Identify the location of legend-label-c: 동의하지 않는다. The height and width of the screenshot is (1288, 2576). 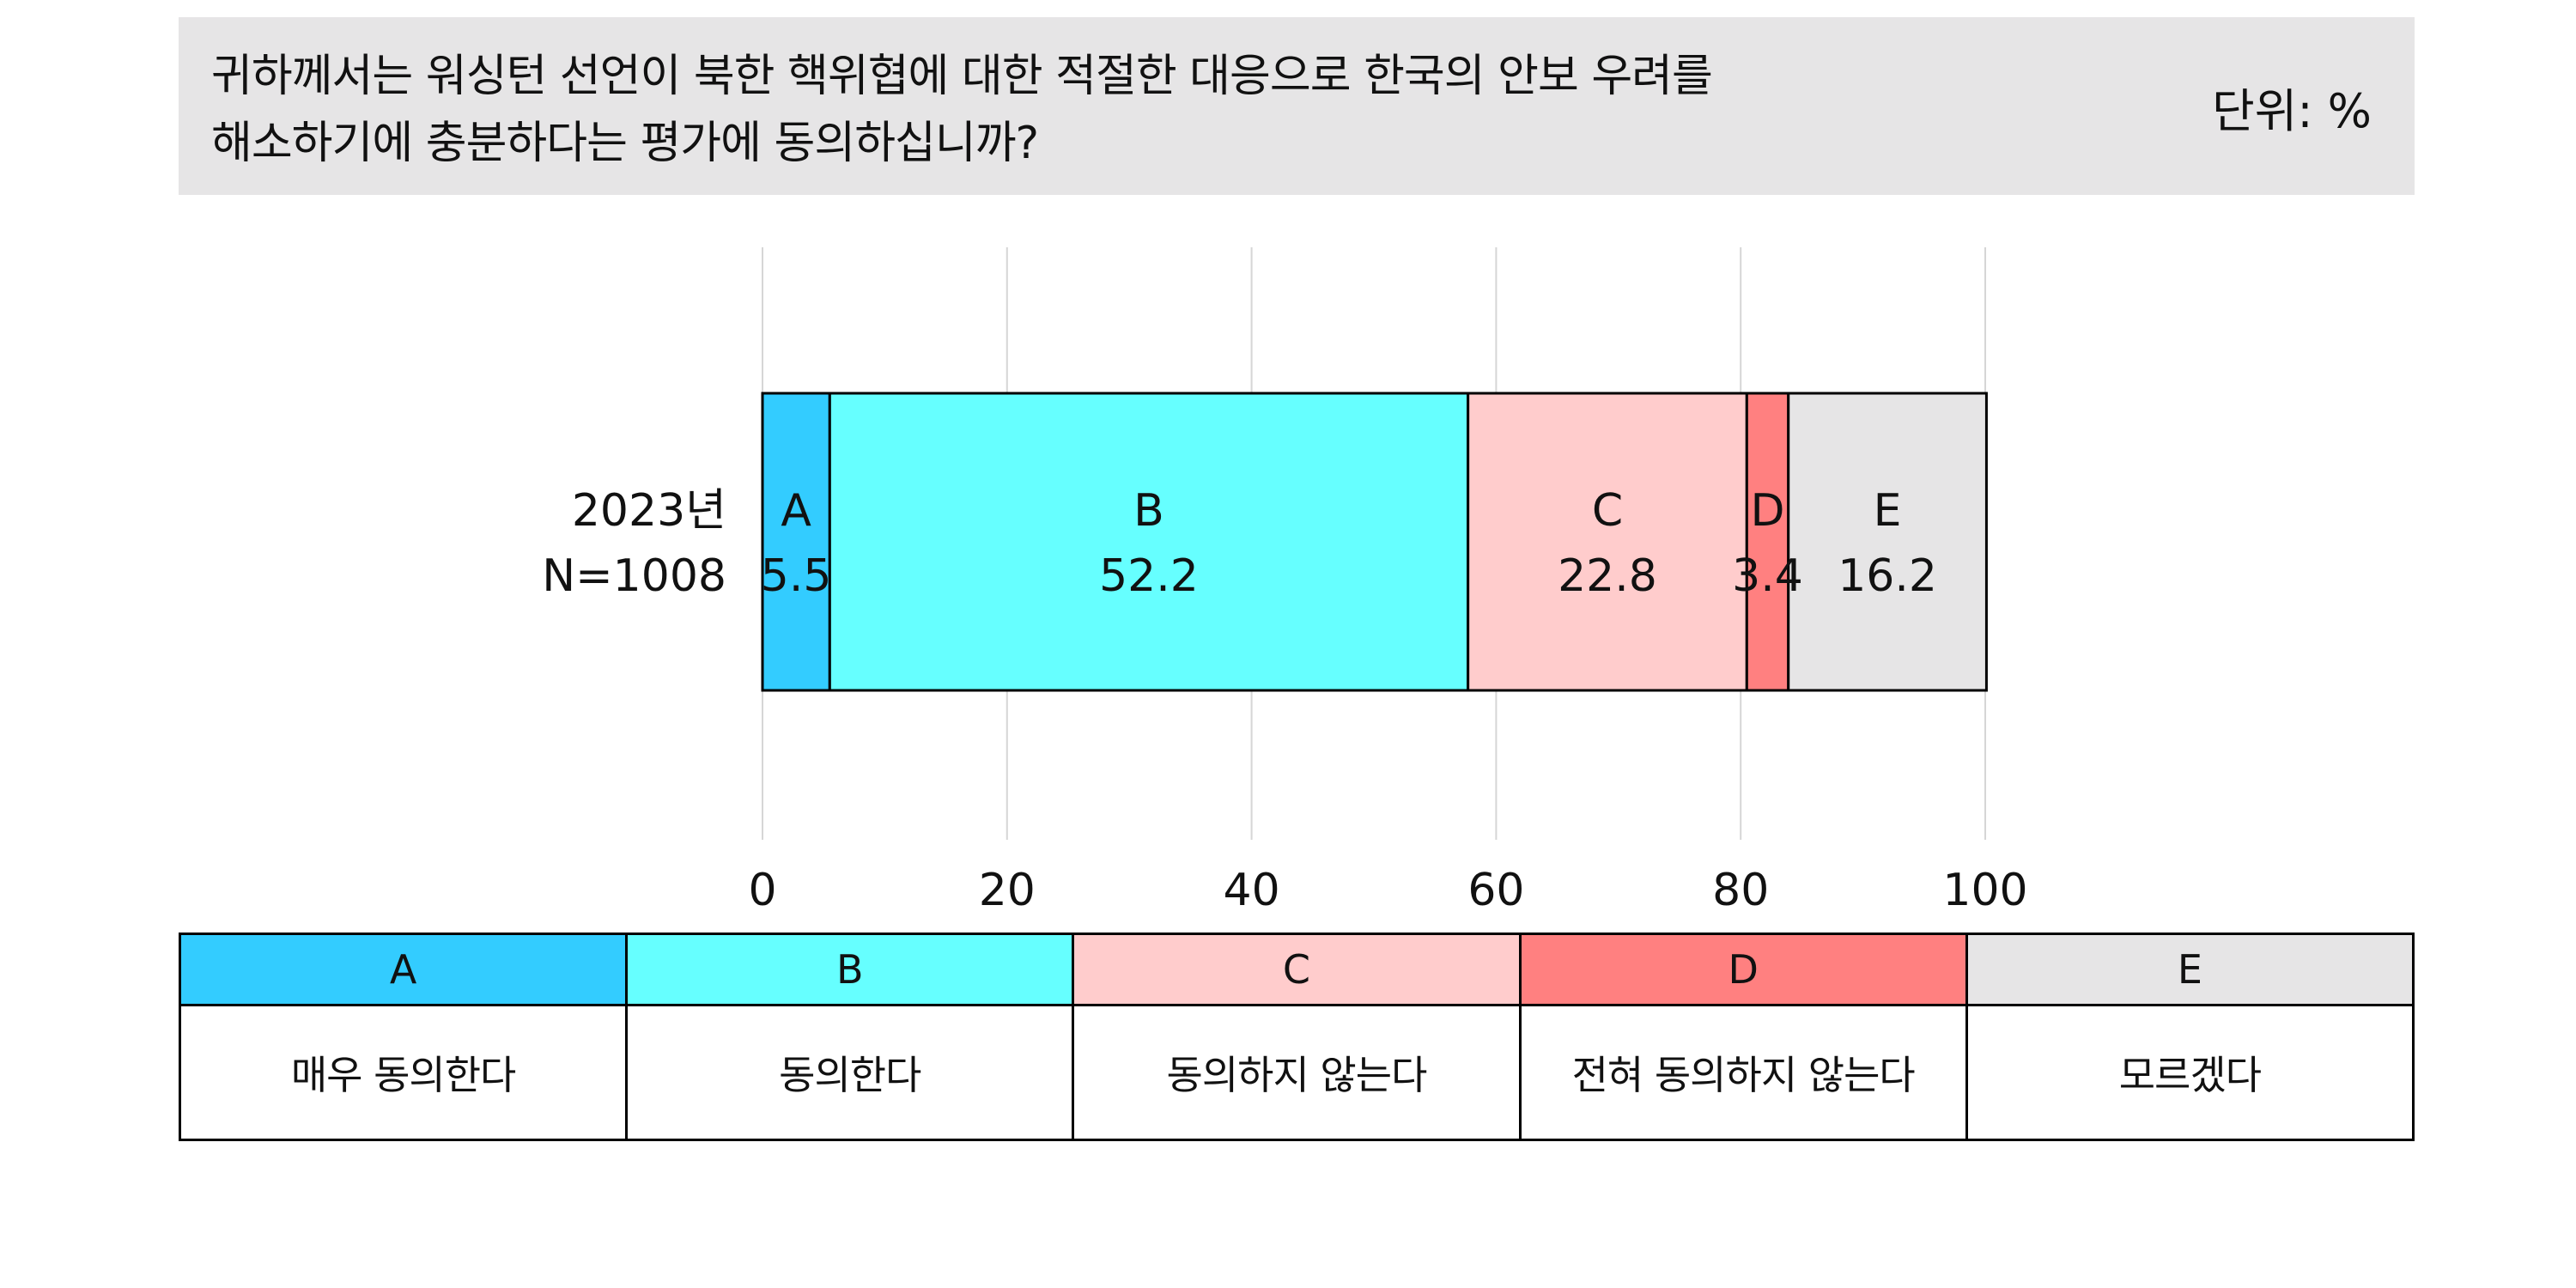
(1297, 1072).